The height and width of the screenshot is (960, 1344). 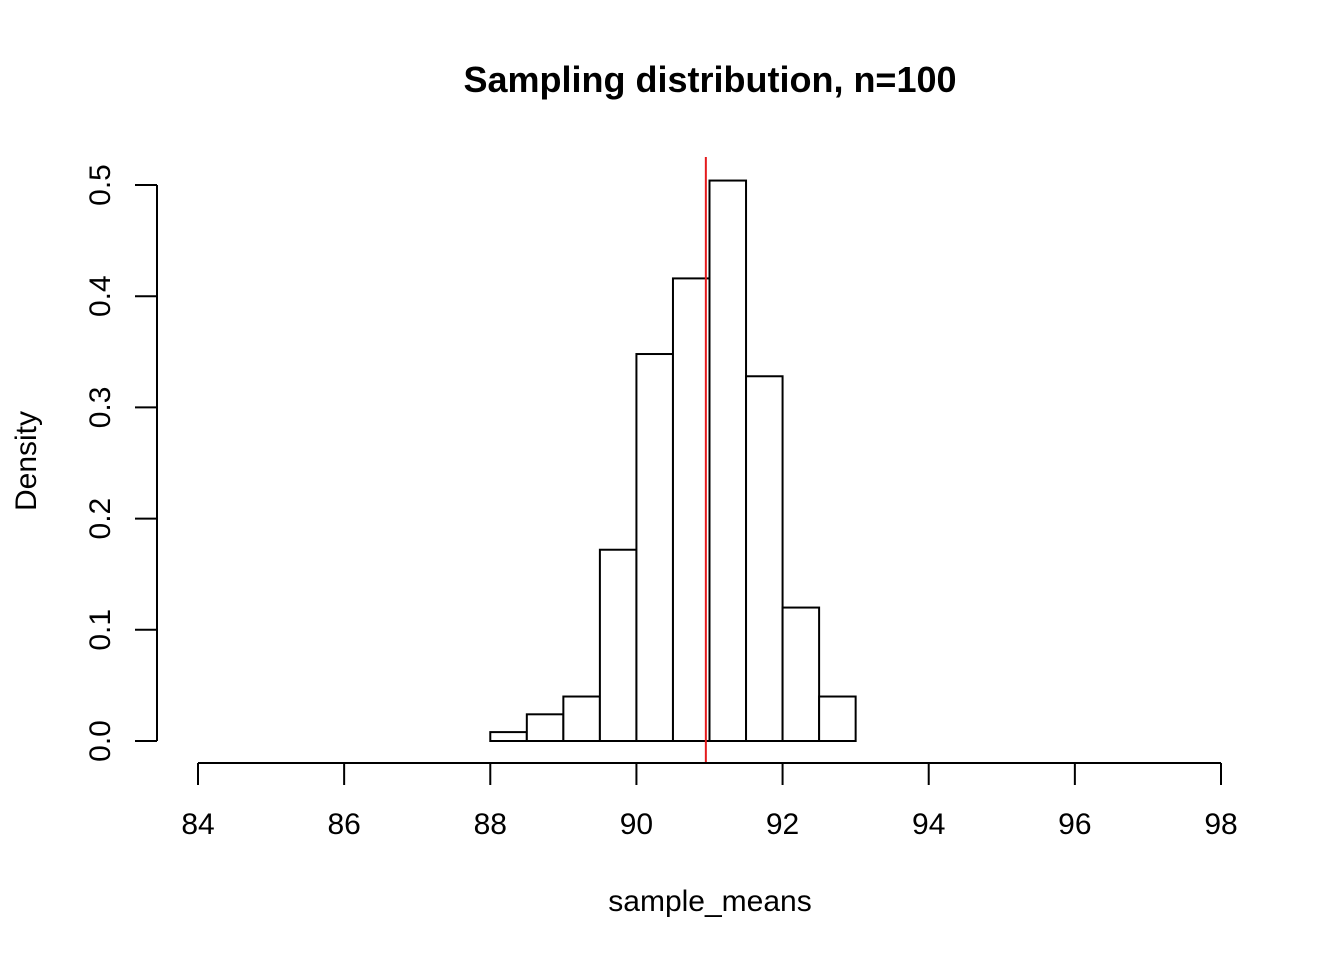 I want to click on y-tick-label-2: 0.2, so click(x=100, y=519).